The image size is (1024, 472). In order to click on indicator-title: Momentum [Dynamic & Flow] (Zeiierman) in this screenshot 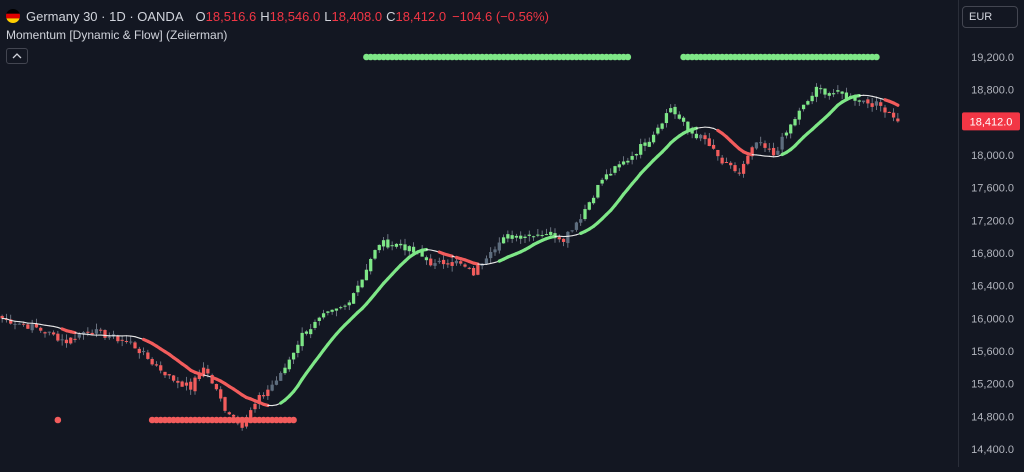, I will do `click(116, 35)`.